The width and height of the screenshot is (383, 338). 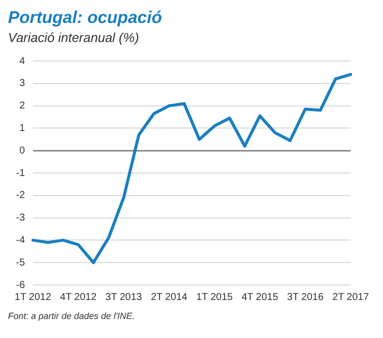 I want to click on x-tick-label: 3T 2013, so click(x=123, y=297).